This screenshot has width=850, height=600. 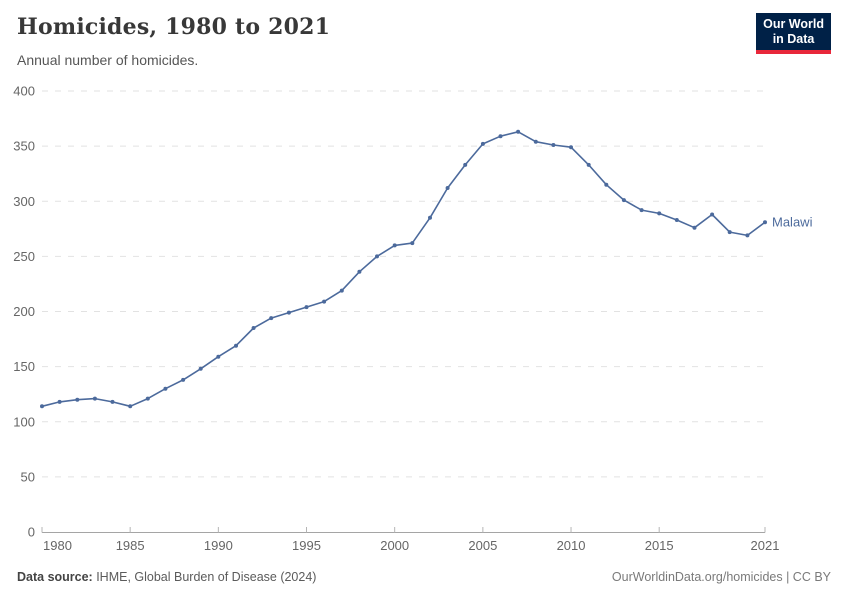 What do you see at coordinates (31, 532) in the screenshot?
I see `y-tick-label: 0` at bounding box center [31, 532].